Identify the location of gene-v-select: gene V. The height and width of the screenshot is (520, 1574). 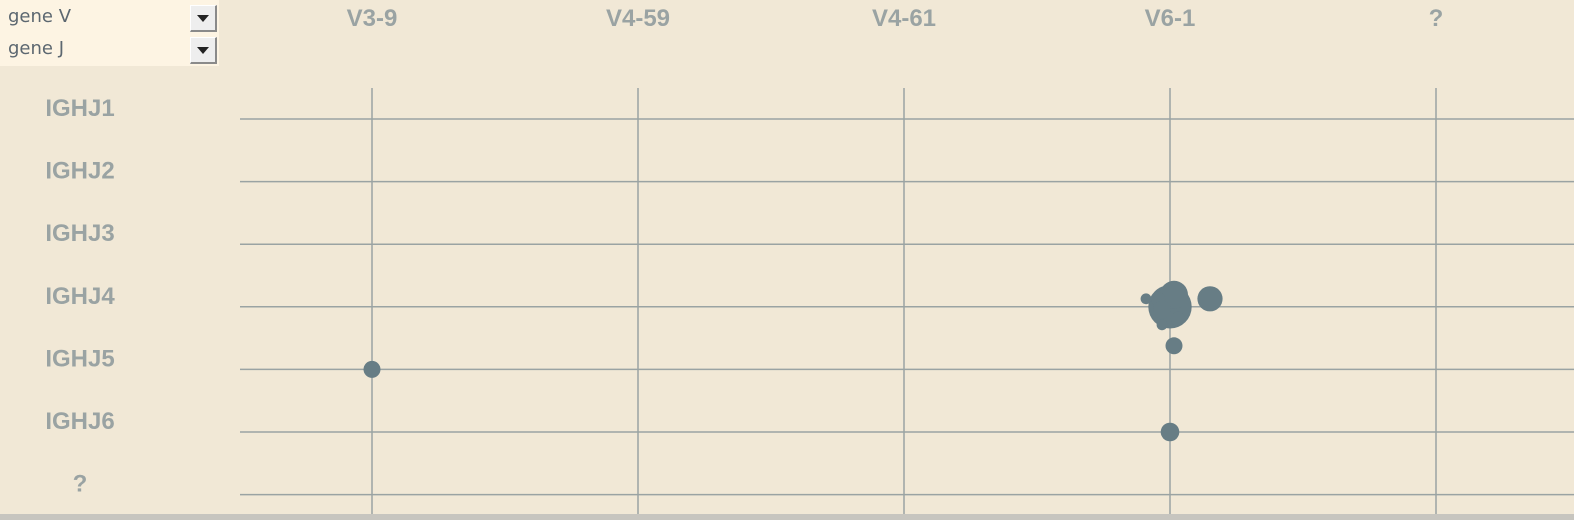
(109, 17).